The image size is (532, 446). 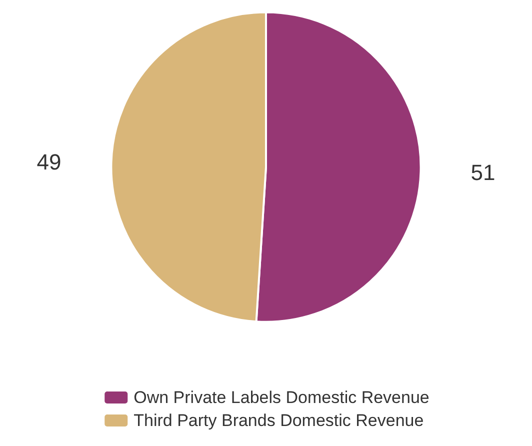 I want to click on legend-label: Third Party Brands Domestic Revenue, so click(x=279, y=420).